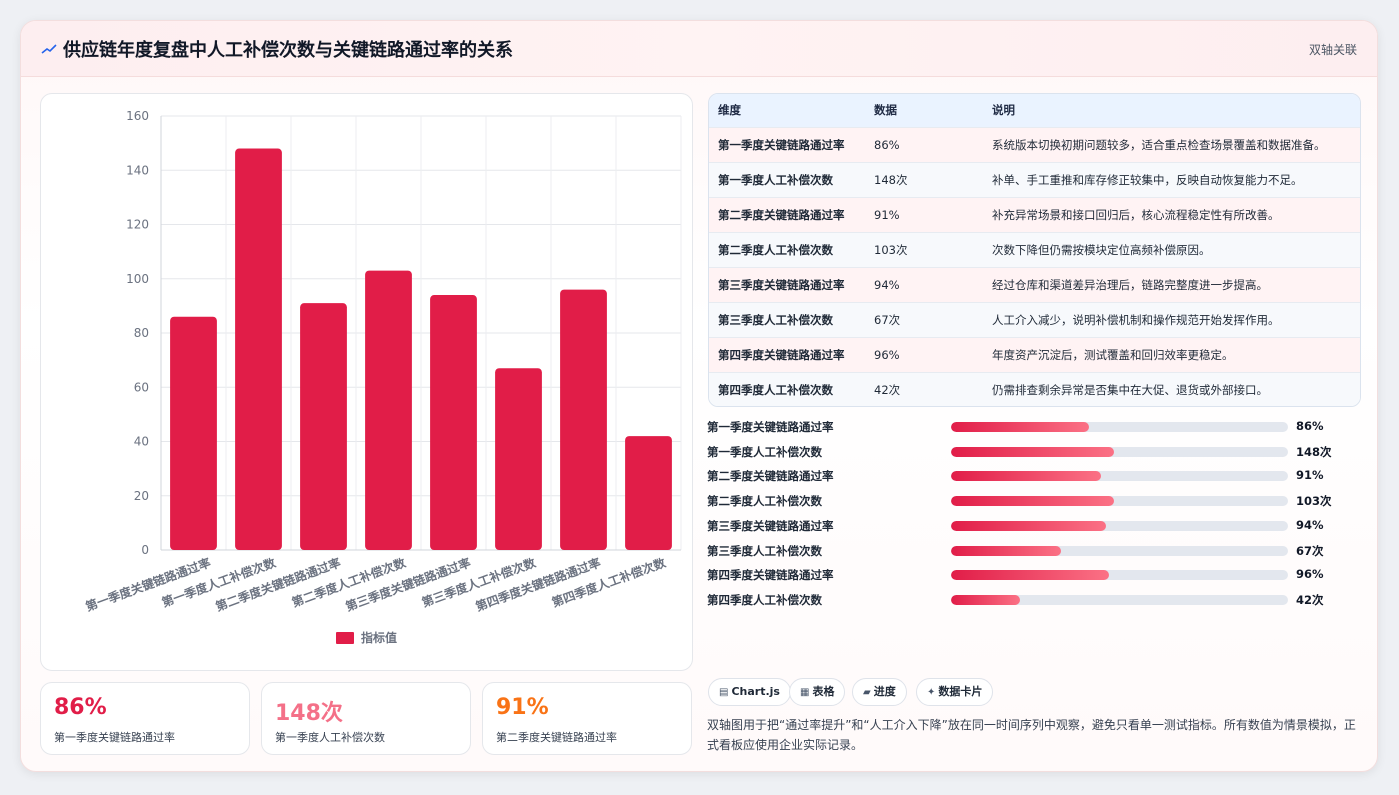 Image resolution: width=1399 pixels, height=795 pixels. What do you see at coordinates (887, 144) in the screenshot?
I see `row-value: 86%` at bounding box center [887, 144].